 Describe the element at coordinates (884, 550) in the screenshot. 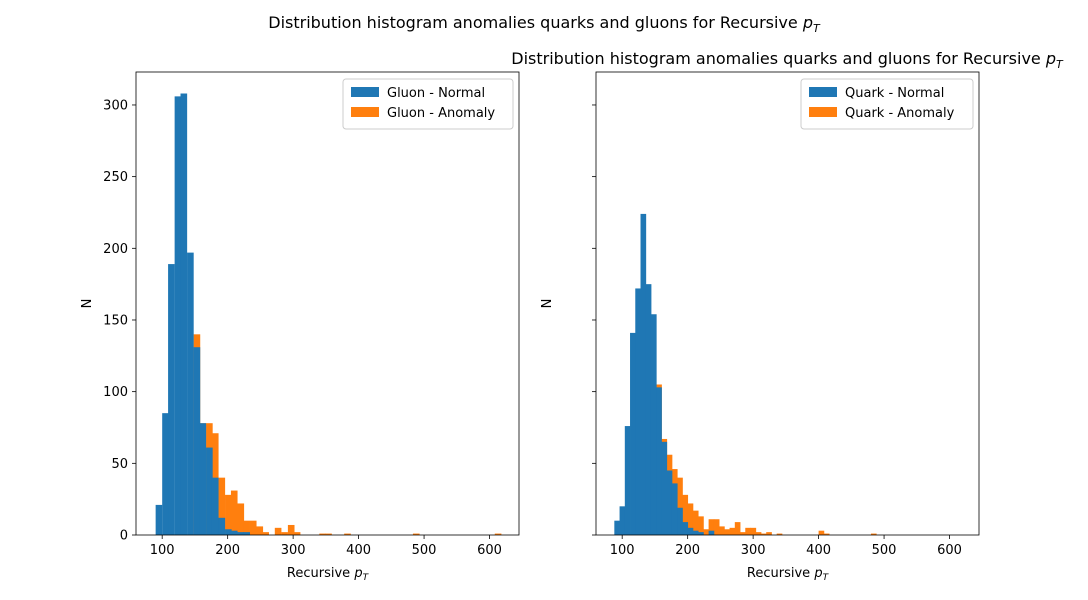

I see `x-tick-label: 500` at that location.